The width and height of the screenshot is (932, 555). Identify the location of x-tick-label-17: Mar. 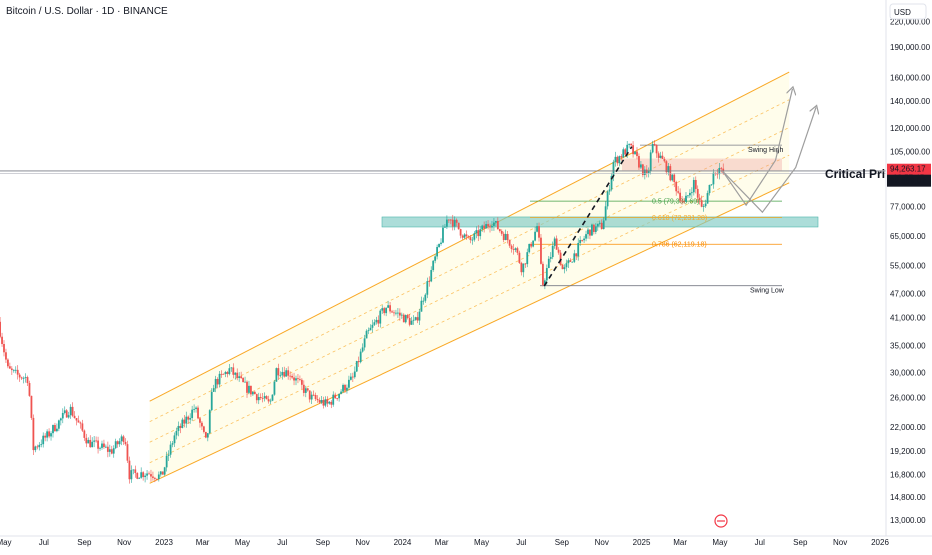
(680, 542).